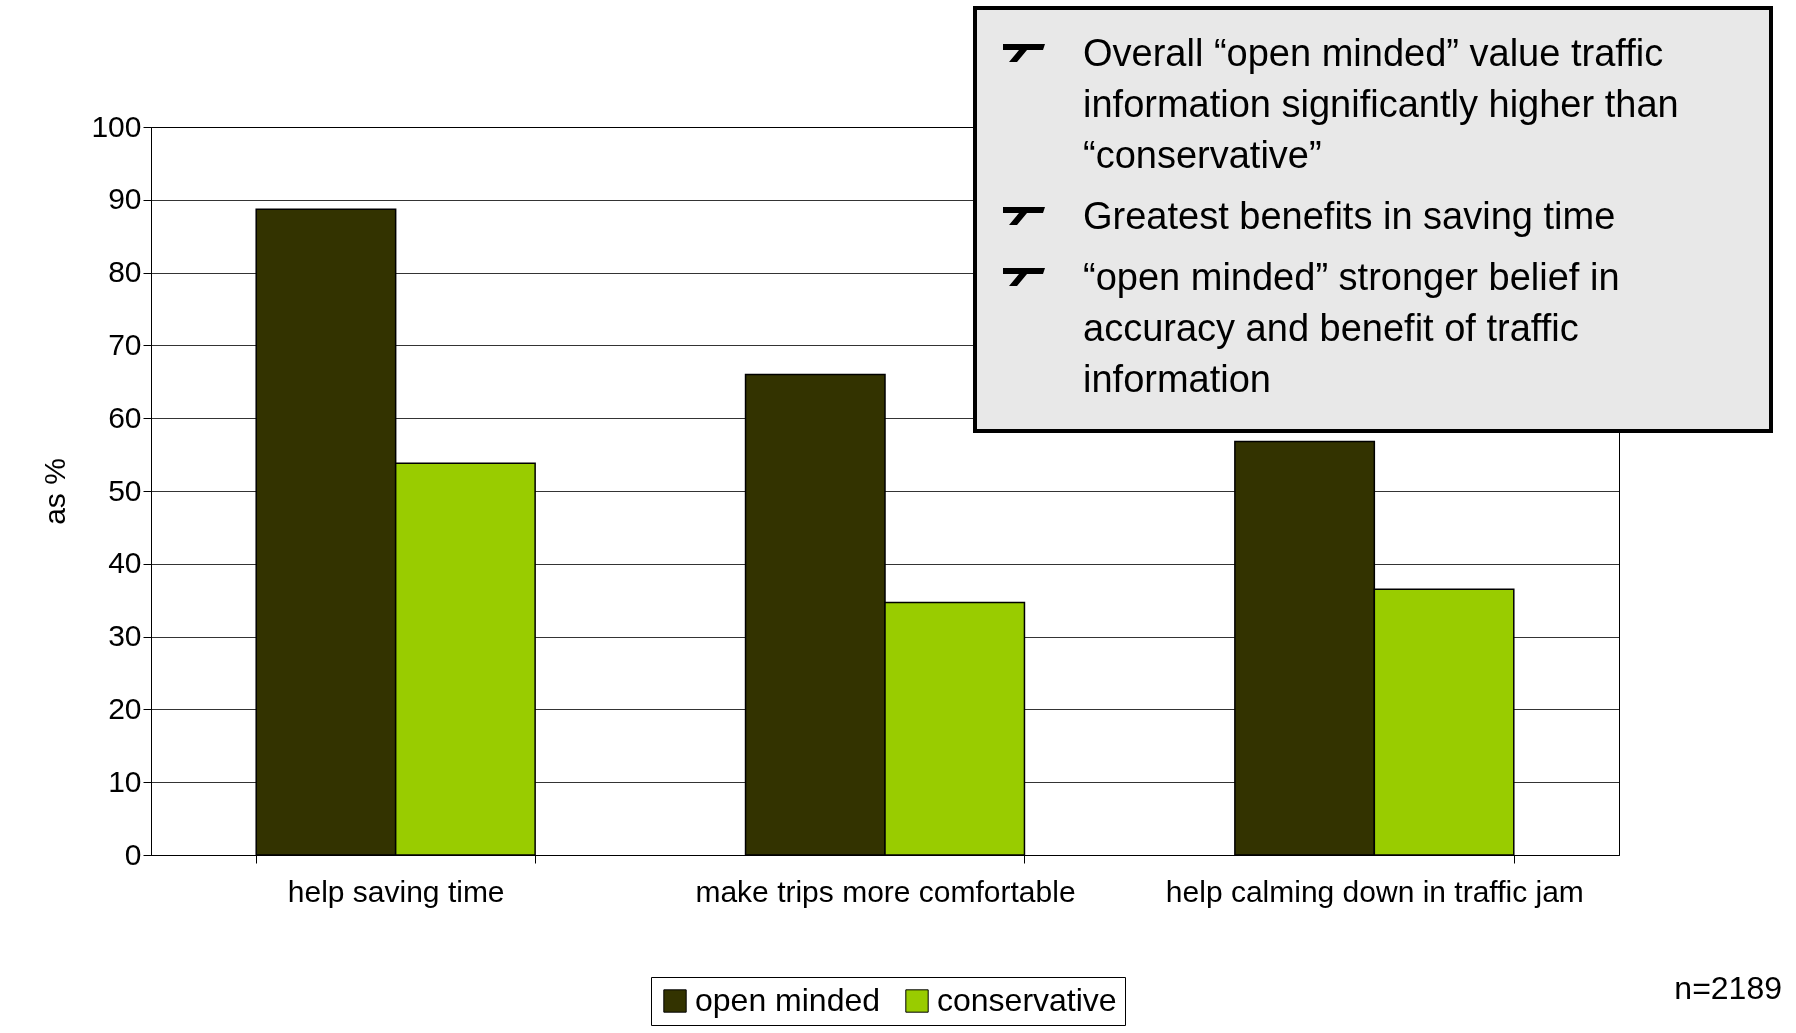 The width and height of the screenshot is (1796, 1033). I want to click on y-tick-label: 100, so click(116, 126).